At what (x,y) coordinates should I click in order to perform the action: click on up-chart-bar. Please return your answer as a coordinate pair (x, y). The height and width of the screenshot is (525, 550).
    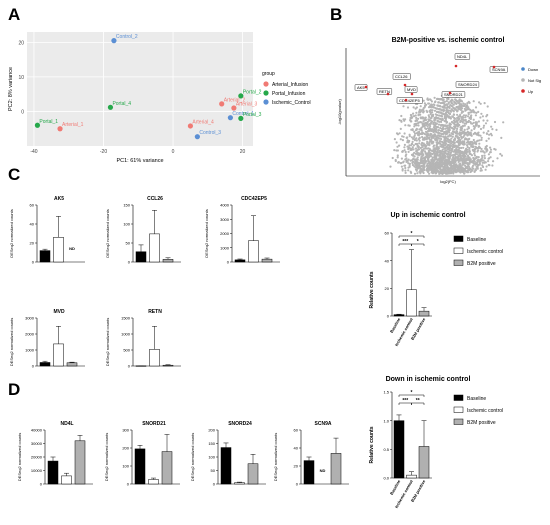
    Looking at the image, I should click on (399, 315).